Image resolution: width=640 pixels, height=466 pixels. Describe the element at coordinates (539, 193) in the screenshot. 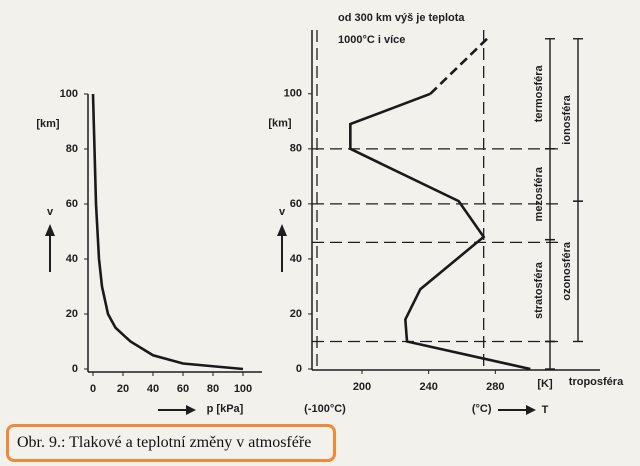

I see `layer-label: mezosféra` at that location.